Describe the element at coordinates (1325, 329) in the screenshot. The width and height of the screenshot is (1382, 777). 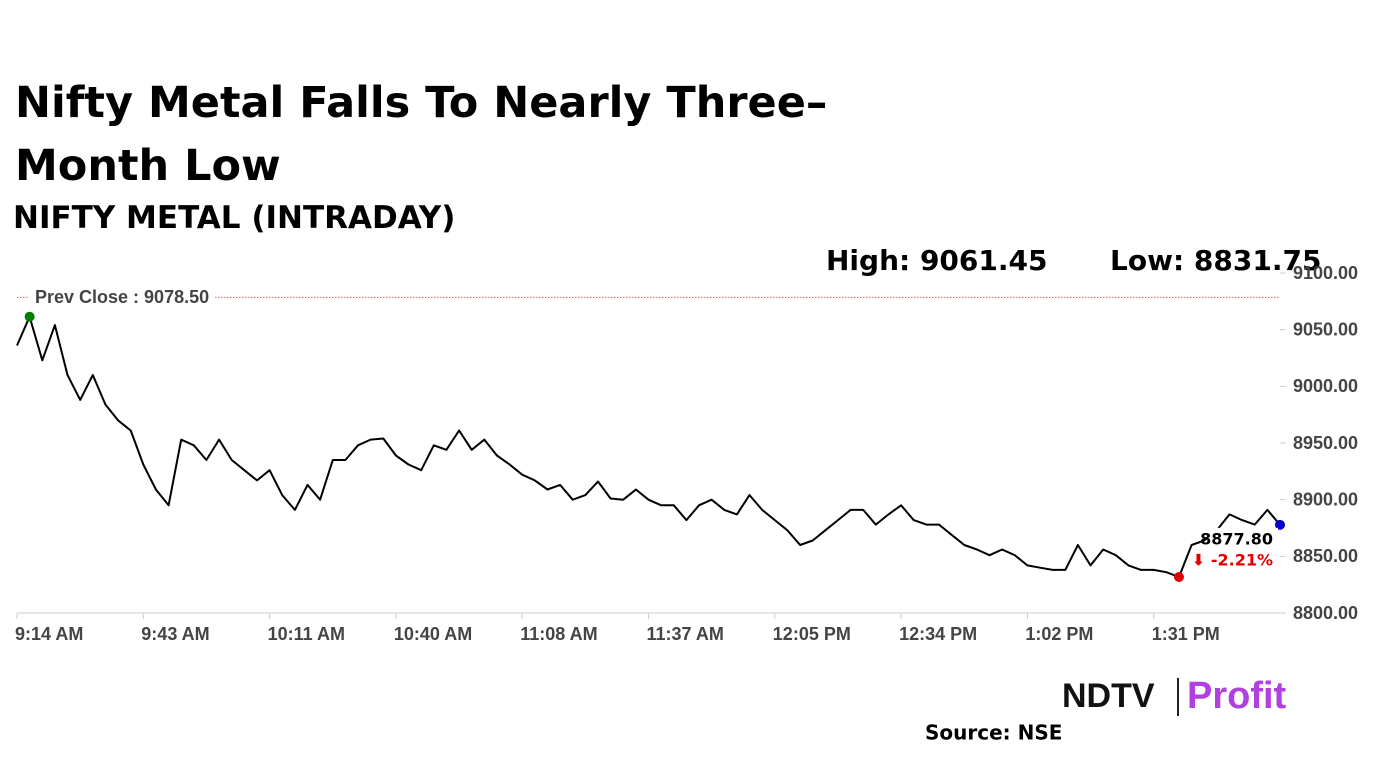
I see `y-tick-label: 9050.00` at that location.